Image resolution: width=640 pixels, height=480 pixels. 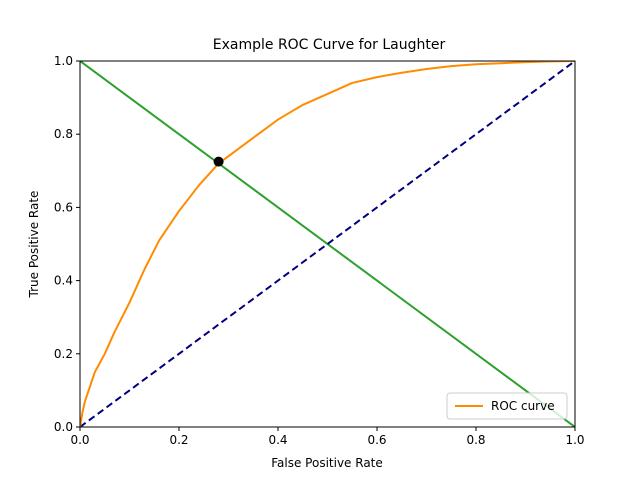 I want to click on x-axis-label: False Positive Rate, so click(x=327, y=463).